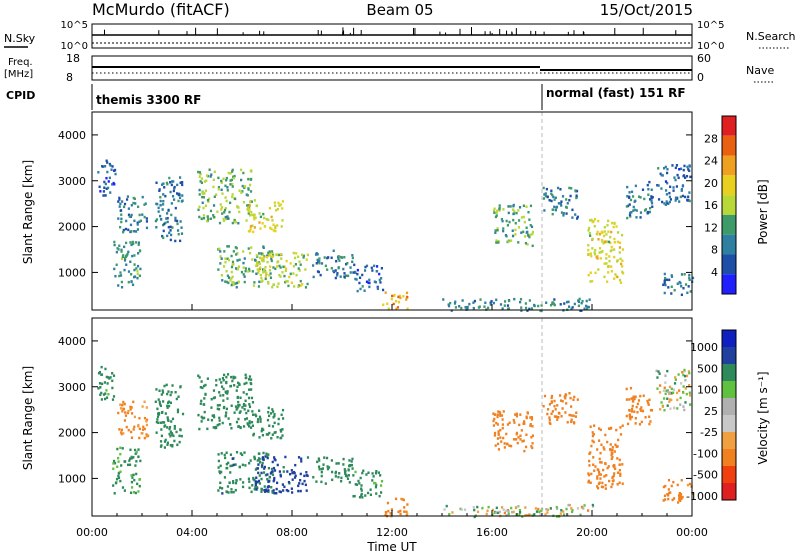  What do you see at coordinates (707, 368) in the screenshot?
I see `velocity-colorbar-tick: 500` at bounding box center [707, 368].